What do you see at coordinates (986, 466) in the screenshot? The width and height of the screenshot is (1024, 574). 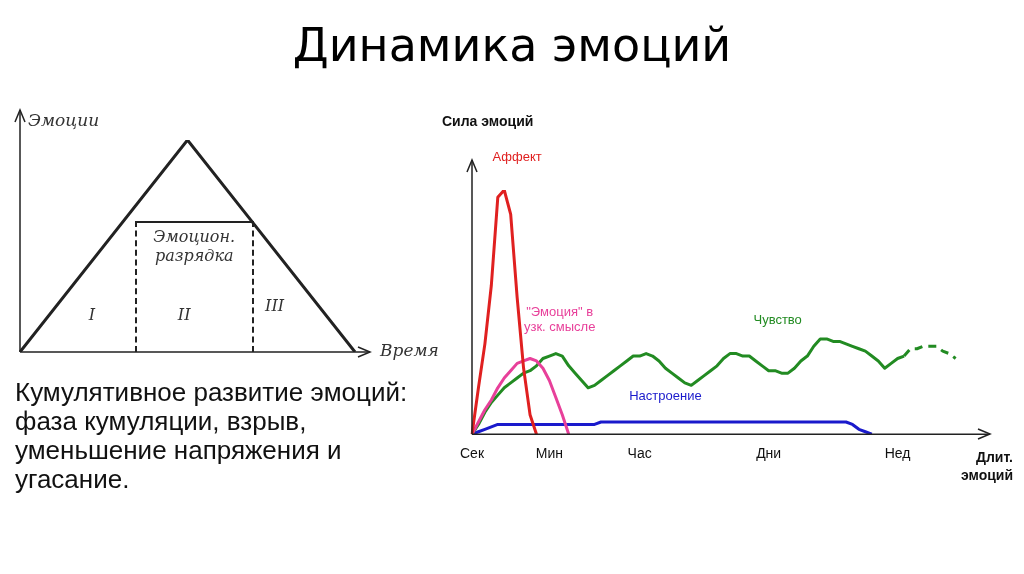 I see `x-axis-title: Длит. эмоций` at bounding box center [986, 466].